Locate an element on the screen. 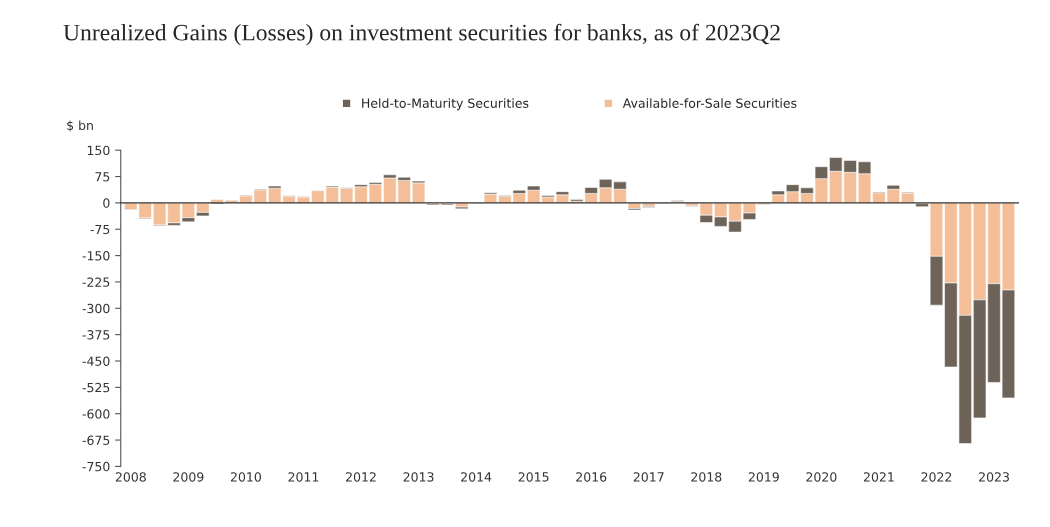 The height and width of the screenshot is (527, 1050). x-tick-label: 2012 is located at coordinates (361, 477).